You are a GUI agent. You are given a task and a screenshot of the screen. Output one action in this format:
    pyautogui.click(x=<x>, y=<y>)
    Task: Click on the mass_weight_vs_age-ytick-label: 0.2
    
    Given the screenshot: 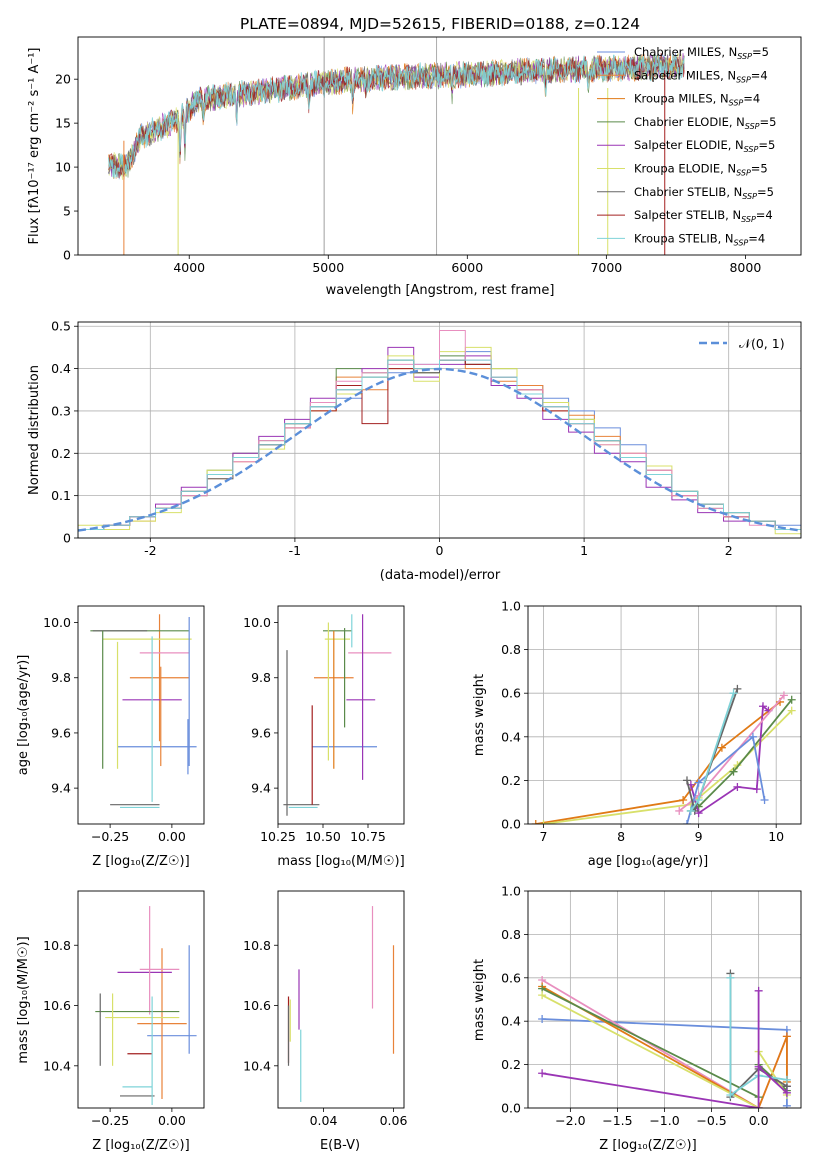 What is the action you would take?
    pyautogui.click(x=511, y=780)
    